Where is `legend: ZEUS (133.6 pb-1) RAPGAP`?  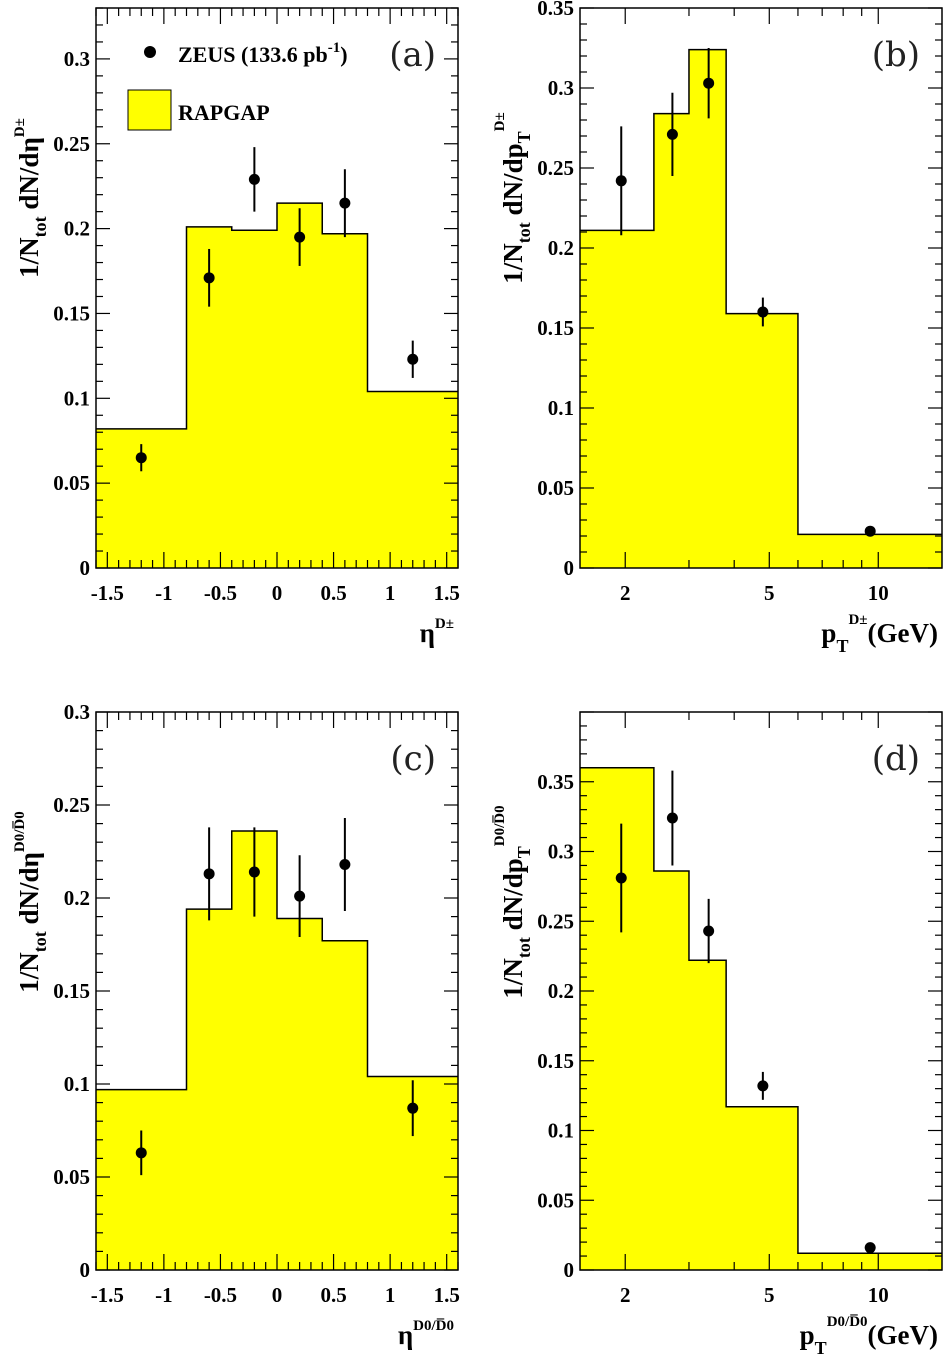 legend: ZEUS (133.6 pb-1) RAPGAP is located at coordinates (237, 85).